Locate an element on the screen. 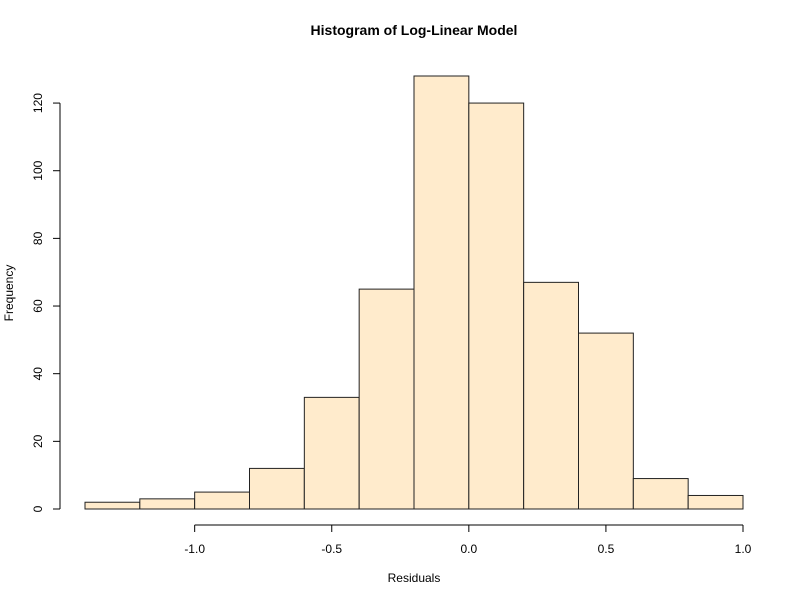 This screenshot has height=600, width=800. x-tick-label: -1.0 is located at coordinates (194, 549).